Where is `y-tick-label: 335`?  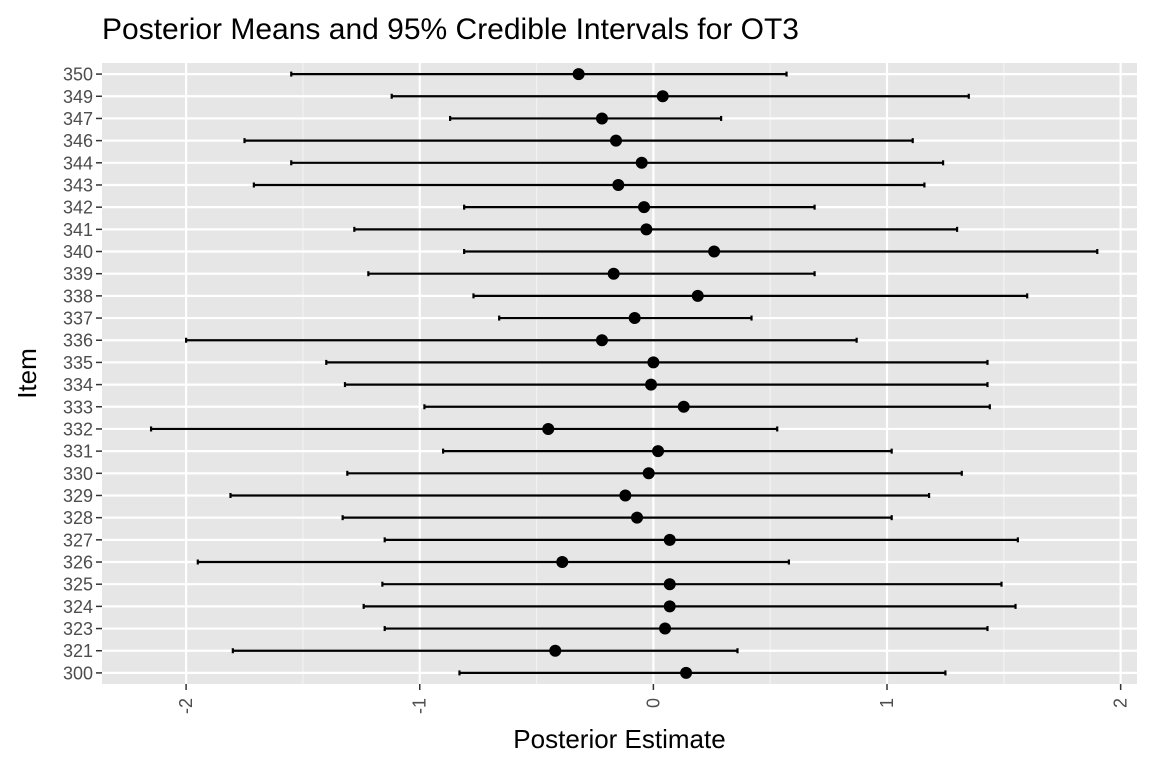
y-tick-label: 335 is located at coordinates (78, 363).